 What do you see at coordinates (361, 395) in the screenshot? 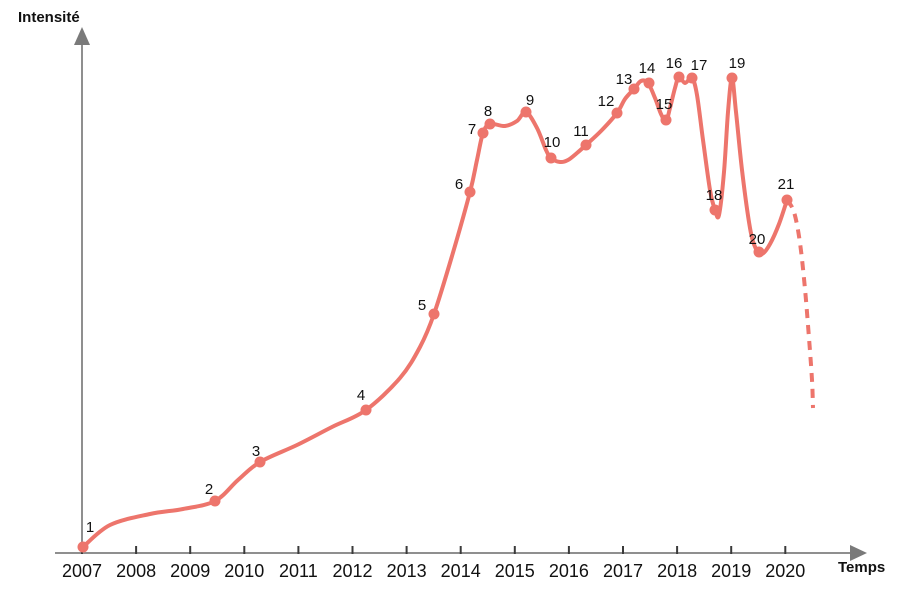
I see `point-label-4: 4` at bounding box center [361, 395].